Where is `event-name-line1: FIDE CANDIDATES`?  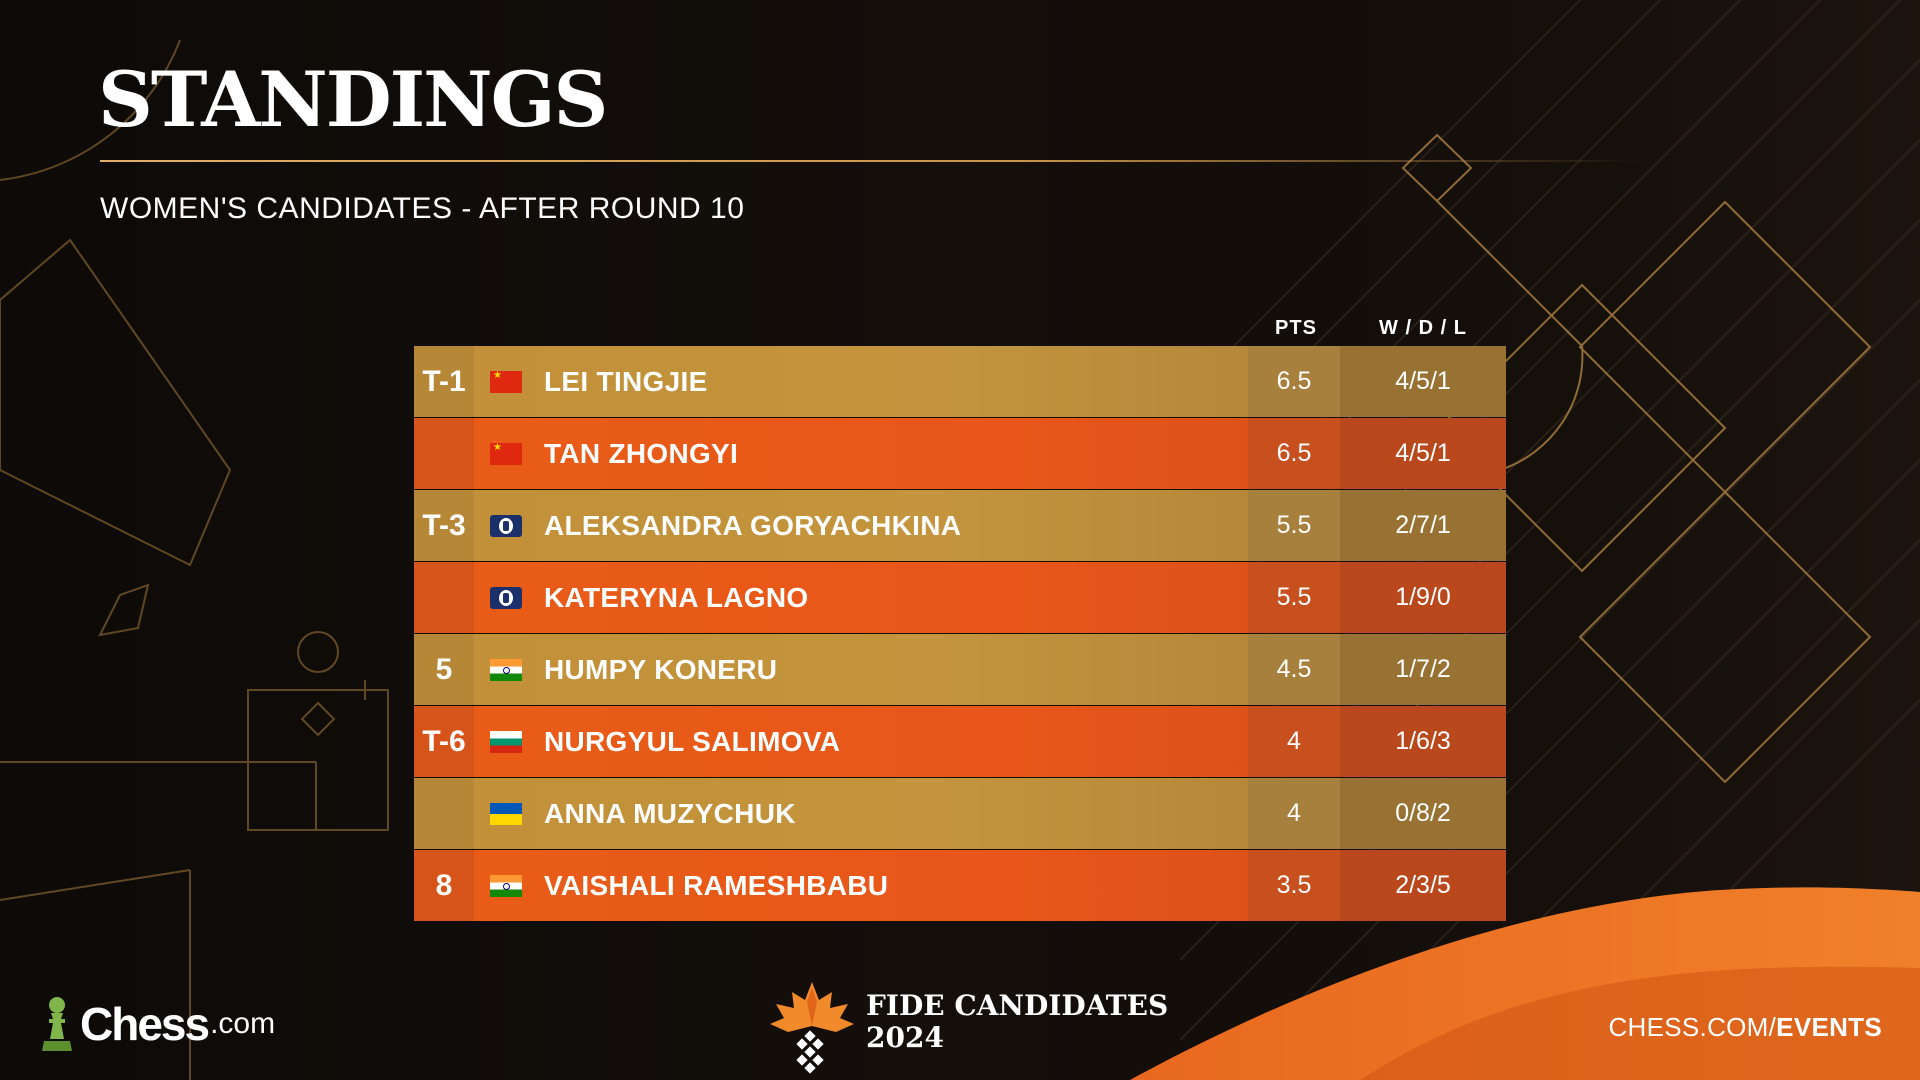 event-name-line1: FIDE CANDIDATES is located at coordinates (1017, 1005).